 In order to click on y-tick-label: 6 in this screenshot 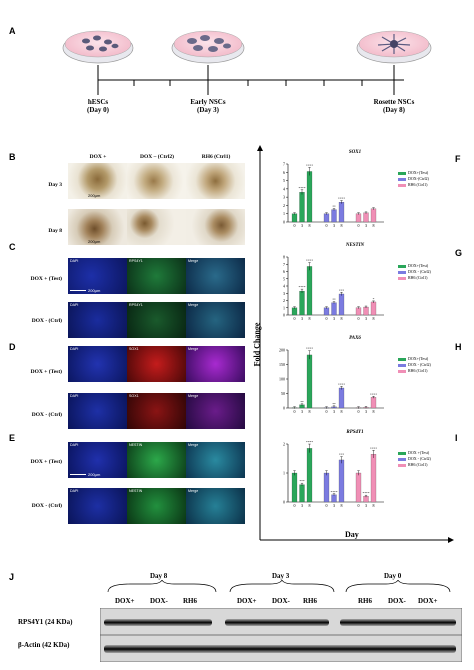, I will do `click(284, 172)`.